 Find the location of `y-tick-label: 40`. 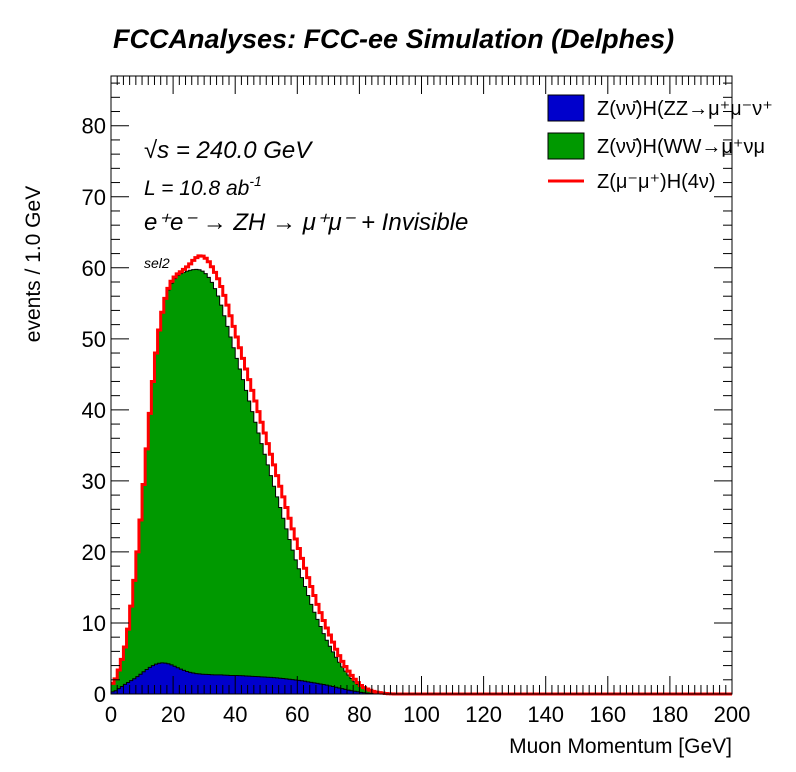

y-tick-label: 40 is located at coordinates (94, 410).